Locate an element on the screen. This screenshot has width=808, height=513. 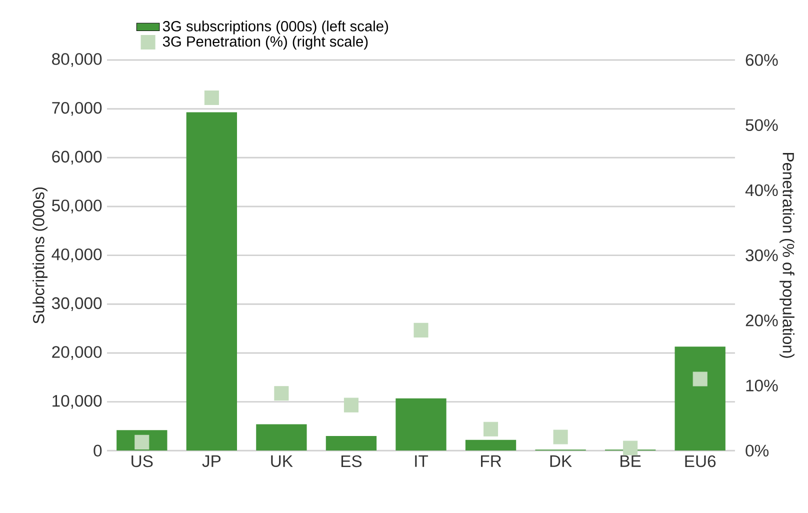
x-tick-label: DK is located at coordinates (561, 461).